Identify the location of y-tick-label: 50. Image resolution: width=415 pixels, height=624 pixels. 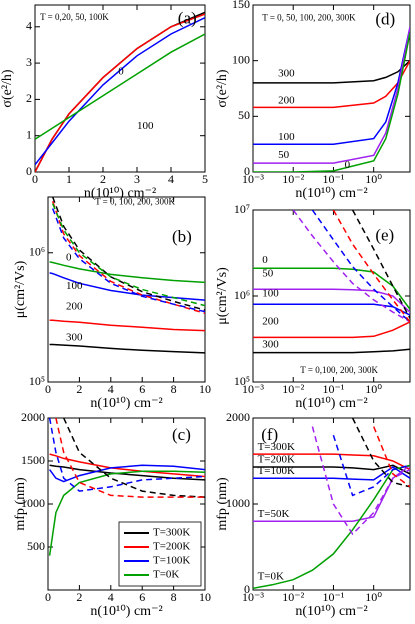
(244, 115).